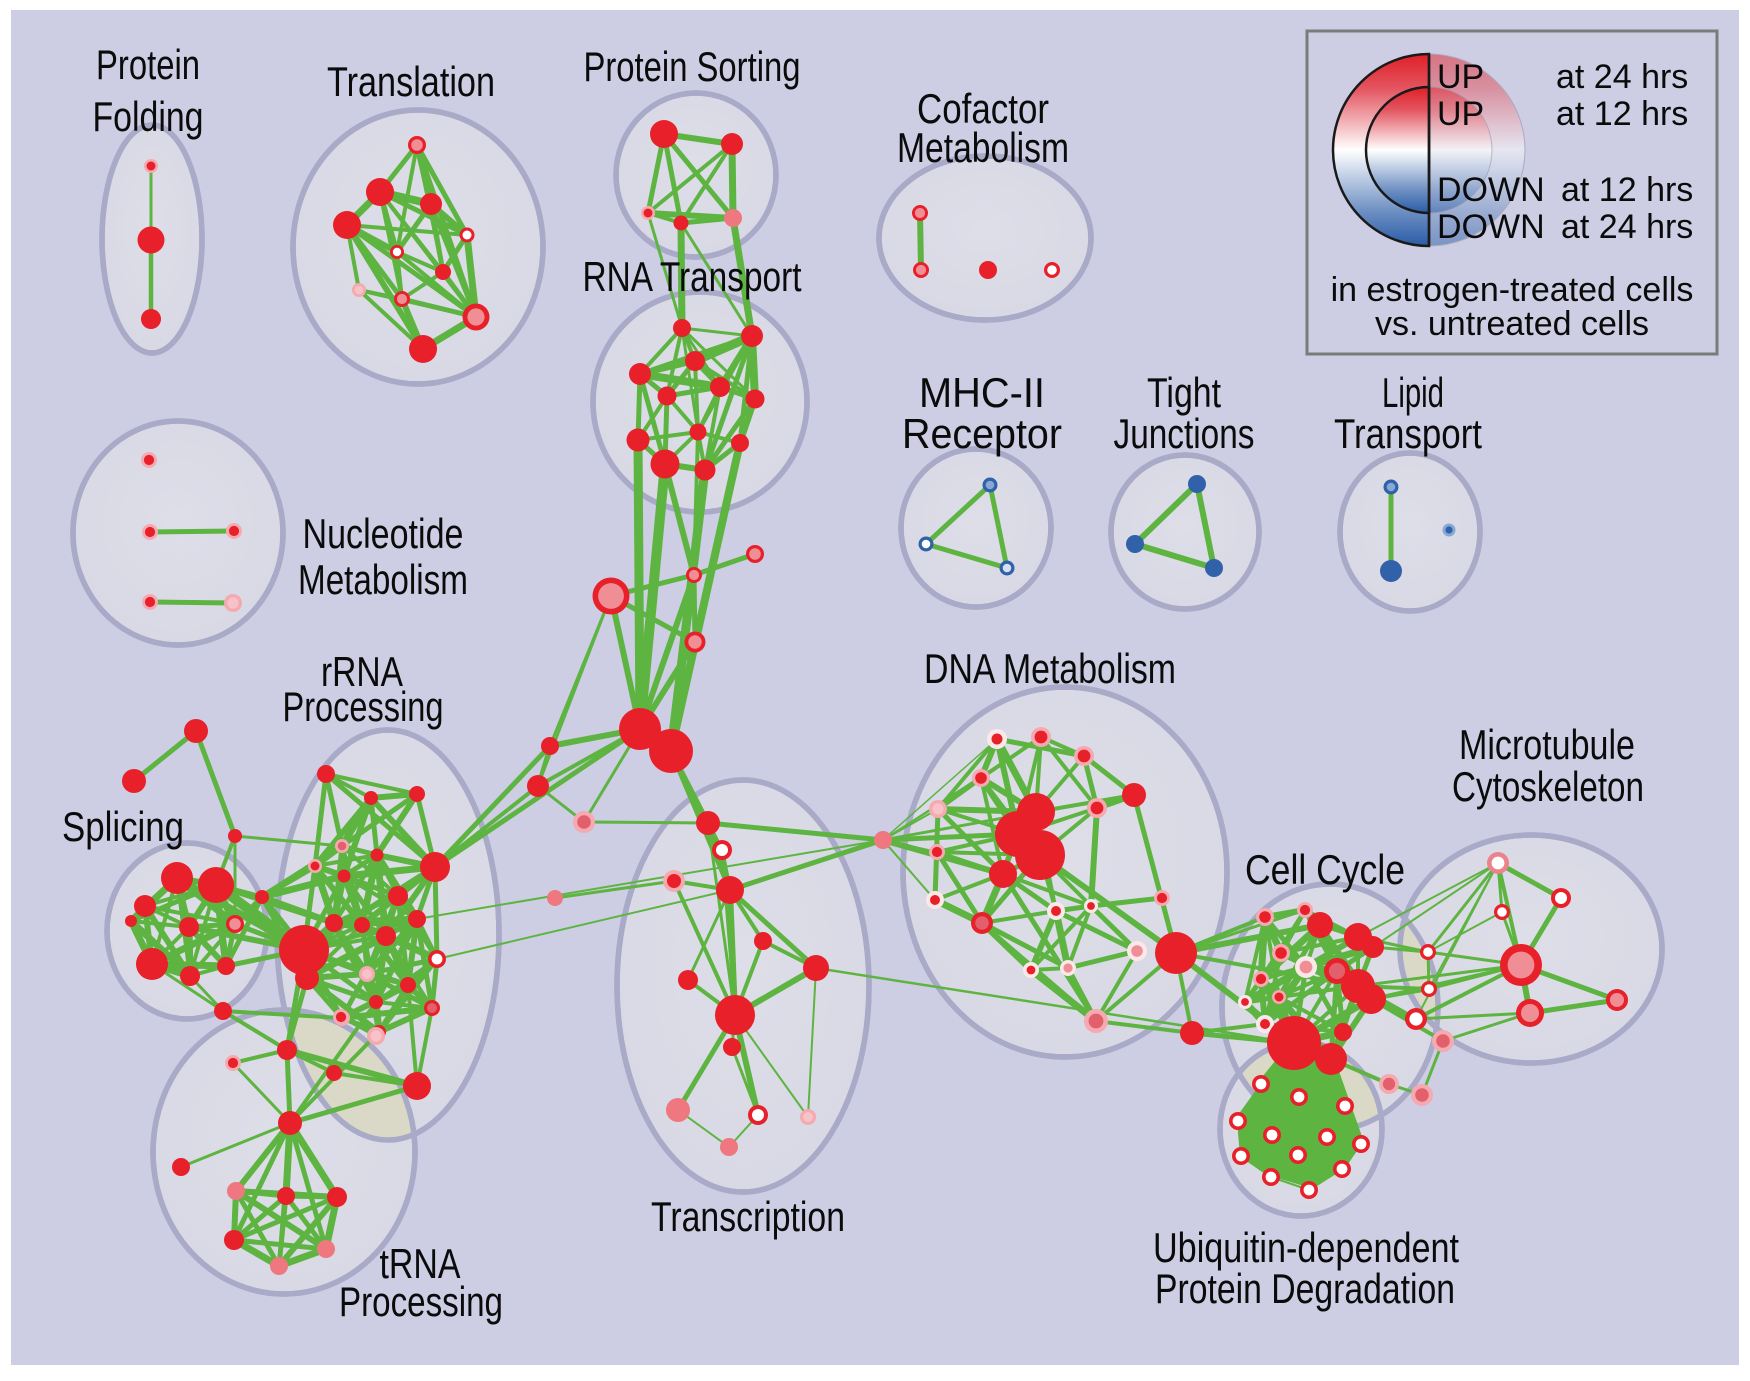 The width and height of the screenshot is (1750, 1381). Describe the element at coordinates (1184, 433) in the screenshot. I see `svg-text: Junctions` at that location.